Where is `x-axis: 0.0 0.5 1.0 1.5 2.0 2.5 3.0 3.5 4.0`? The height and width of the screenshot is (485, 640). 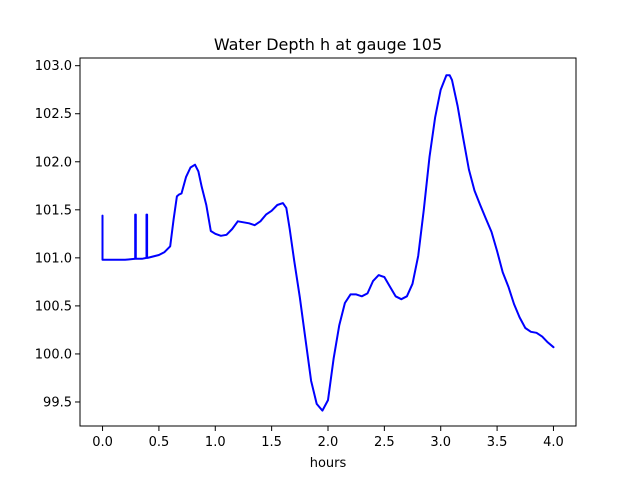
x-axis: 0.0 0.5 1.0 1.5 2.0 2.5 3.0 3.5 4.0 is located at coordinates (328, 438).